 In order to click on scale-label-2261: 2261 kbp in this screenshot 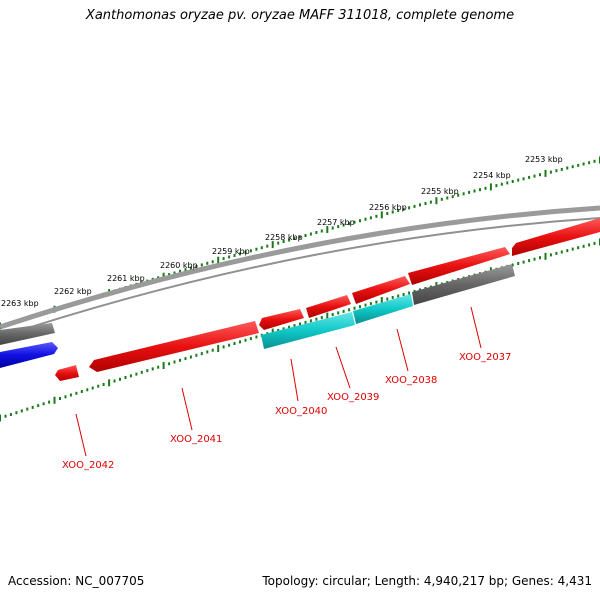, I will do `click(126, 278)`.